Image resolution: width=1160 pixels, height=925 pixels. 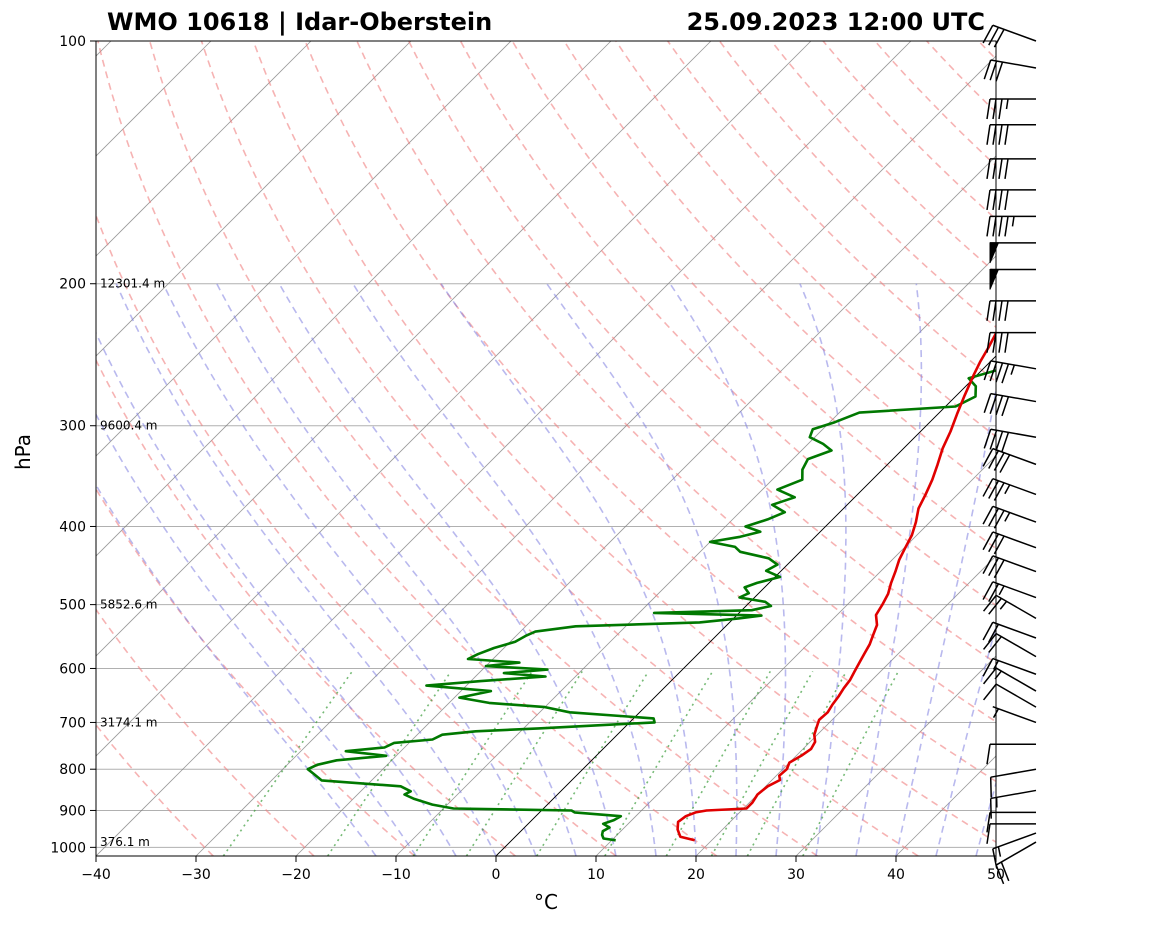 What do you see at coordinates (72, 770) in the screenshot?
I see `y-tick-label: 800` at bounding box center [72, 770].